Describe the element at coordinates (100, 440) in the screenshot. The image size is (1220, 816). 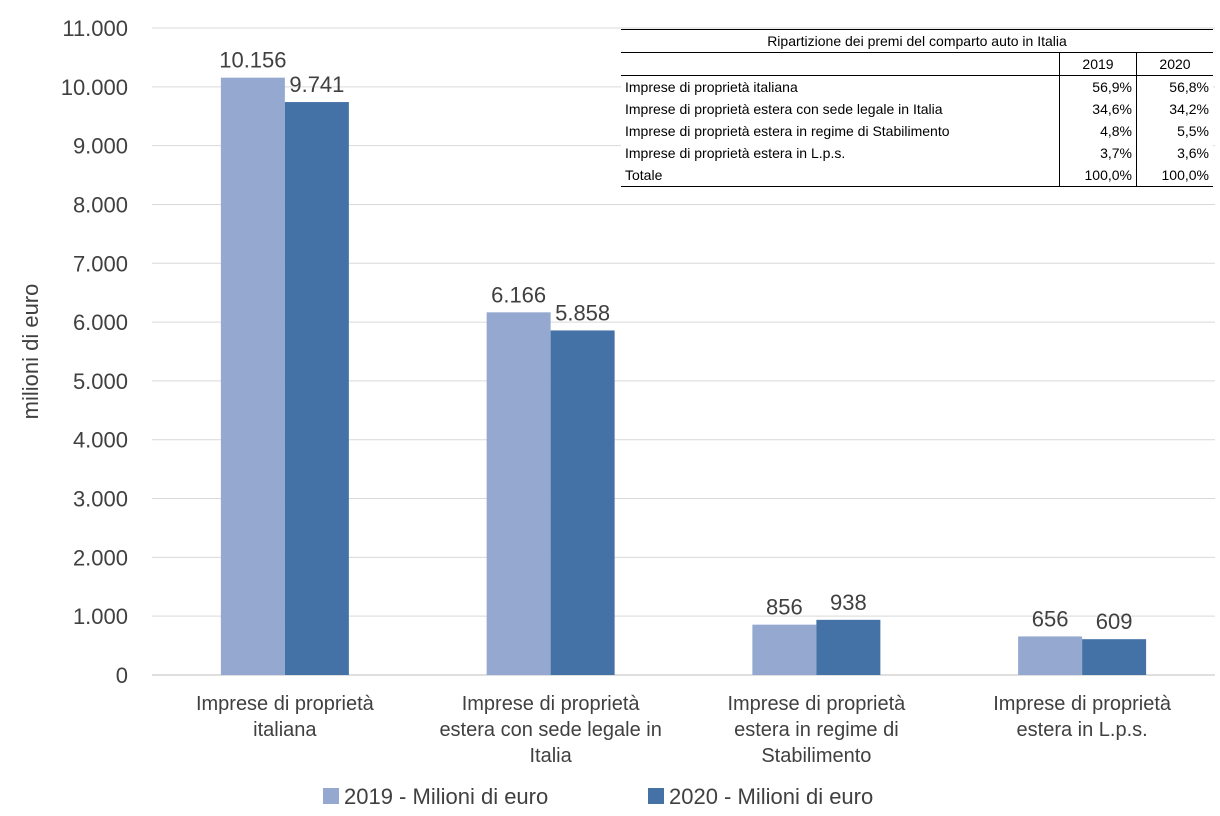
I see `y-tick-label: 4.000` at that location.